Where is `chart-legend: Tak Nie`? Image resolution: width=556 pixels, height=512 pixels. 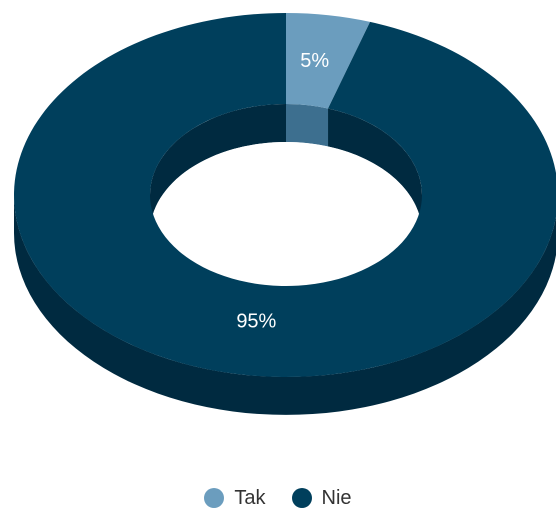 chart-legend: Tak Nie is located at coordinates (278, 498).